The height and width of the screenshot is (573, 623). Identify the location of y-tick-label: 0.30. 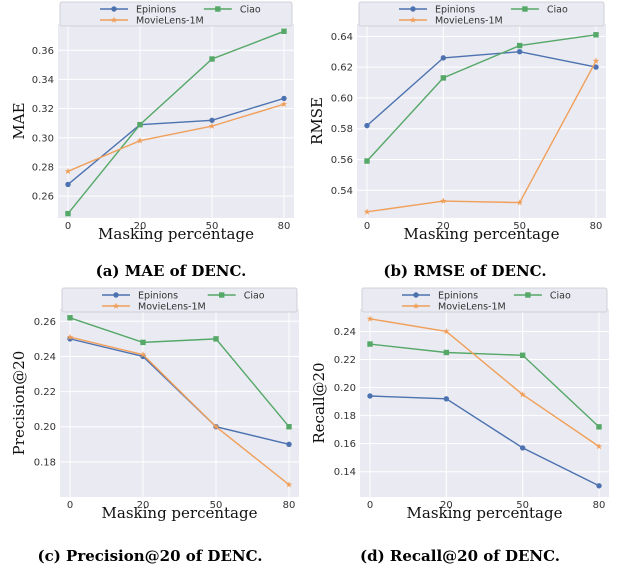
(43, 138).